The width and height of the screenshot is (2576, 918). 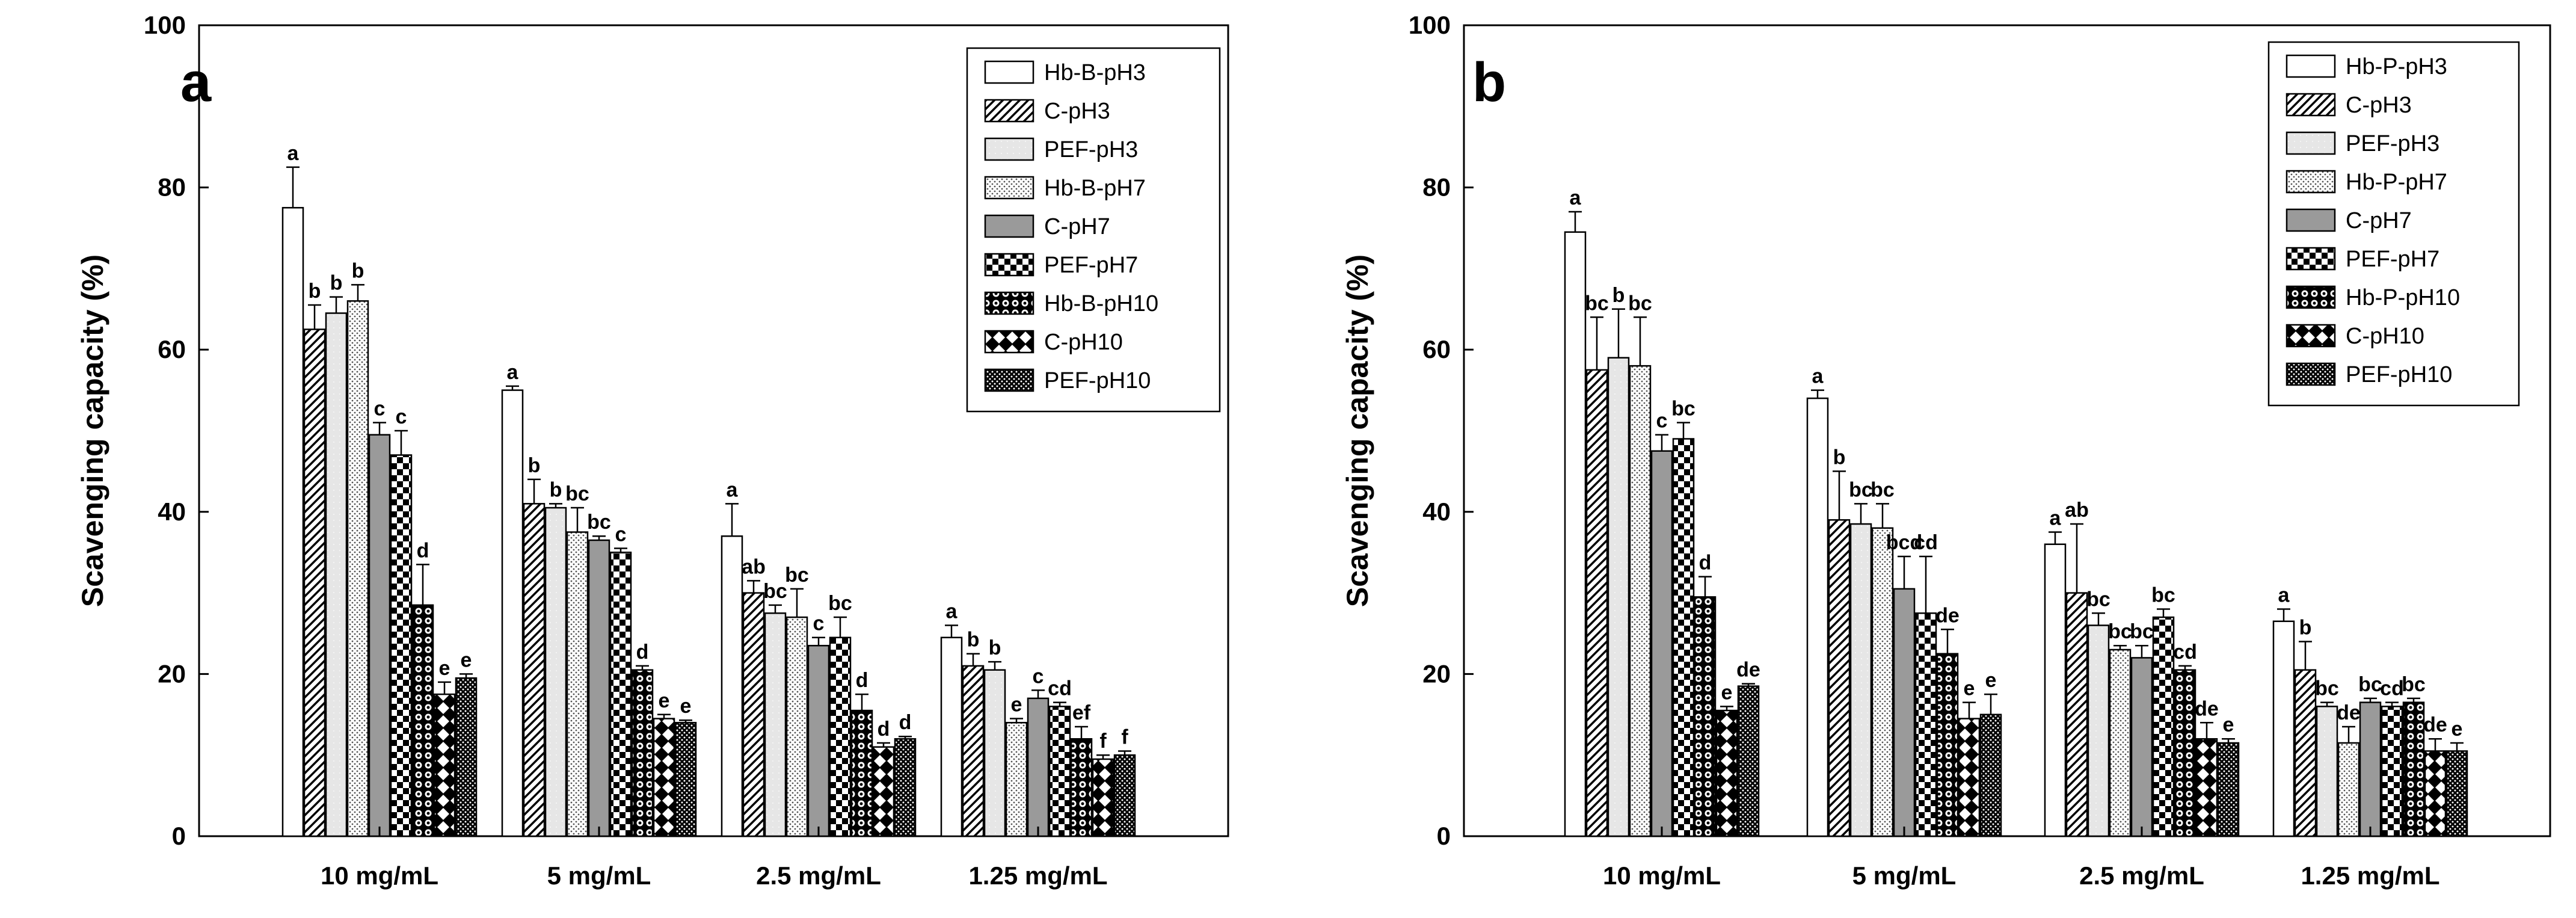 What do you see at coordinates (2077, 510) in the screenshot?
I see `significance-letter: ab` at bounding box center [2077, 510].